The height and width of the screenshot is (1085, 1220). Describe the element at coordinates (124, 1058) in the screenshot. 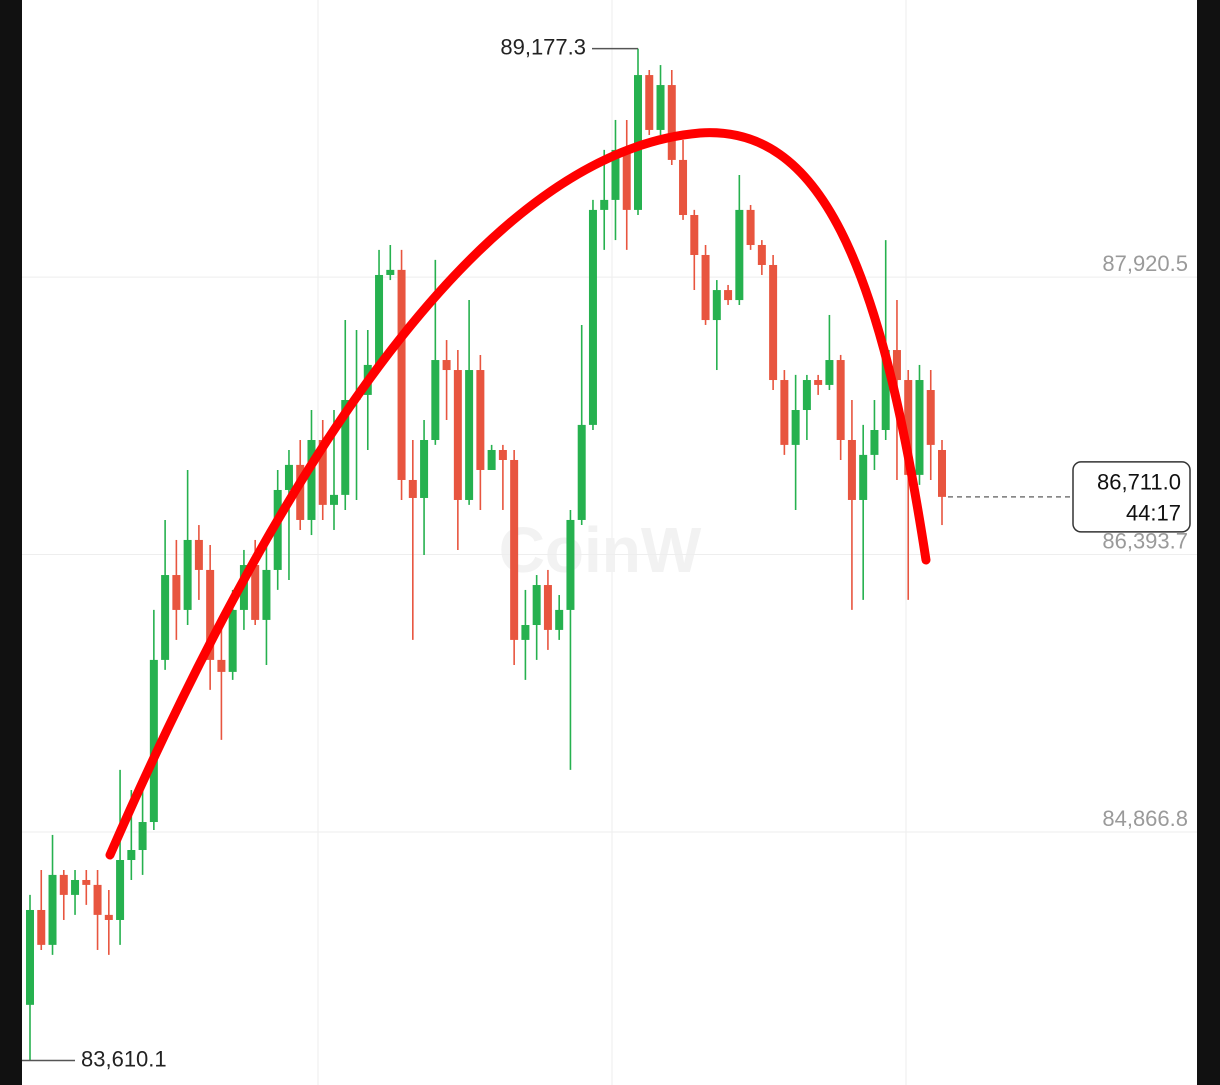

I see `low-marker-label: 83,610.1` at that location.